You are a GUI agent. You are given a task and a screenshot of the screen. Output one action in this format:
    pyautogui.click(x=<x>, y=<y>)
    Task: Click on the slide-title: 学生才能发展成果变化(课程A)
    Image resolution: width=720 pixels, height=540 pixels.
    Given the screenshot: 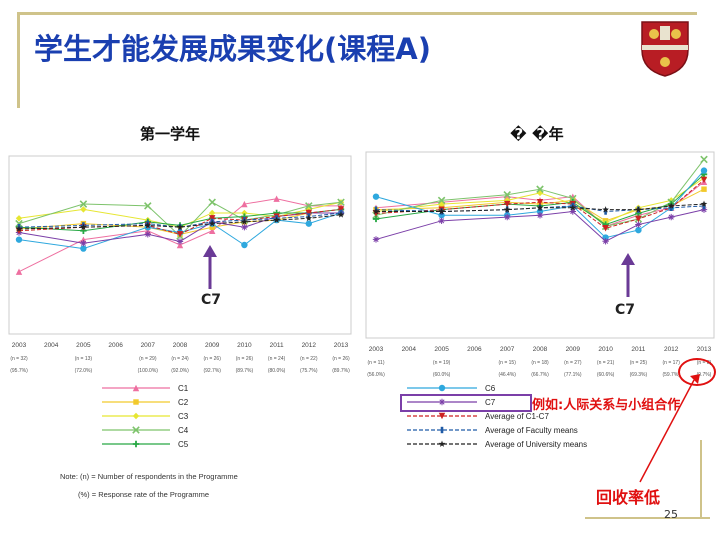 What is the action you would take?
    pyautogui.click(x=232, y=49)
    